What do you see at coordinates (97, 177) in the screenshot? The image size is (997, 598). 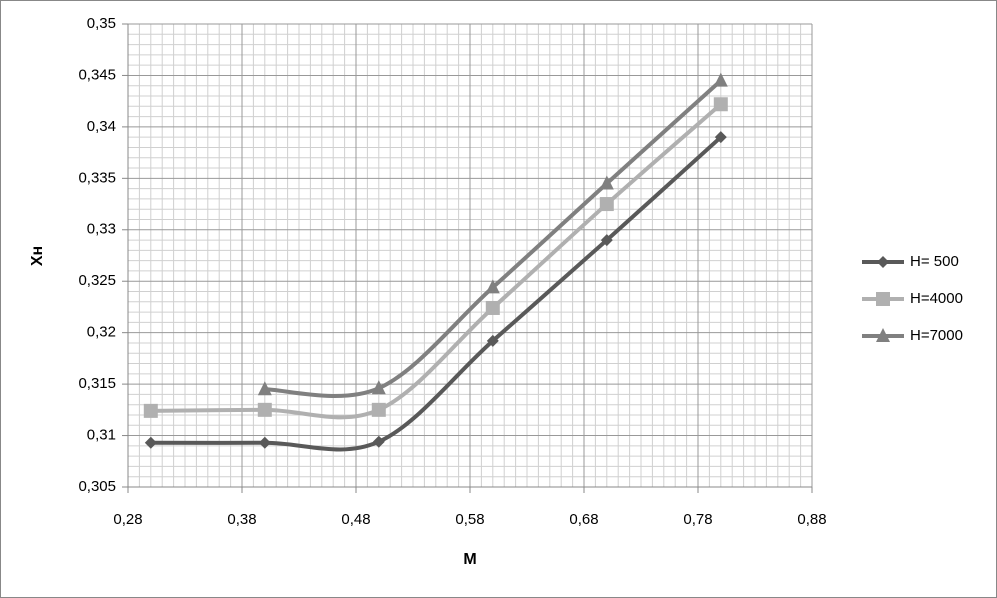 I see `y-tick-label: 0,335` at bounding box center [97, 177].